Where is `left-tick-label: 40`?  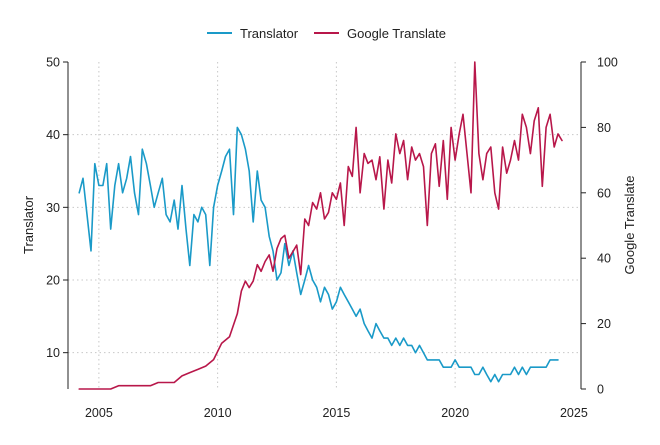
left-tick-label: 40 is located at coordinates (53, 135).